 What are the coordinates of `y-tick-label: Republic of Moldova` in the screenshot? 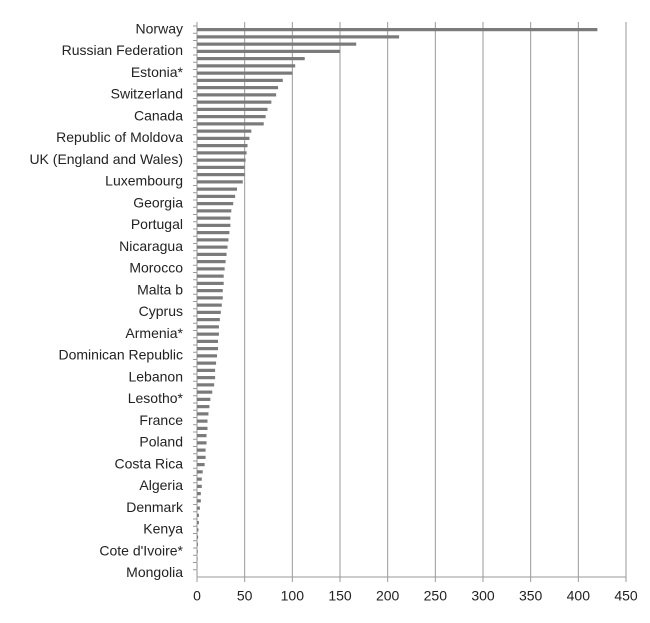 It's located at (119, 137).